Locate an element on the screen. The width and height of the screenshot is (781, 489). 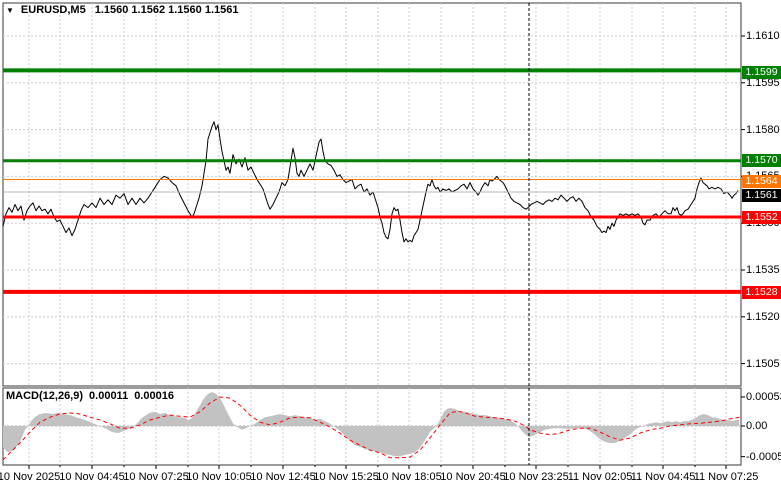
macd-main-value: 0.00011 is located at coordinates (109, 396).